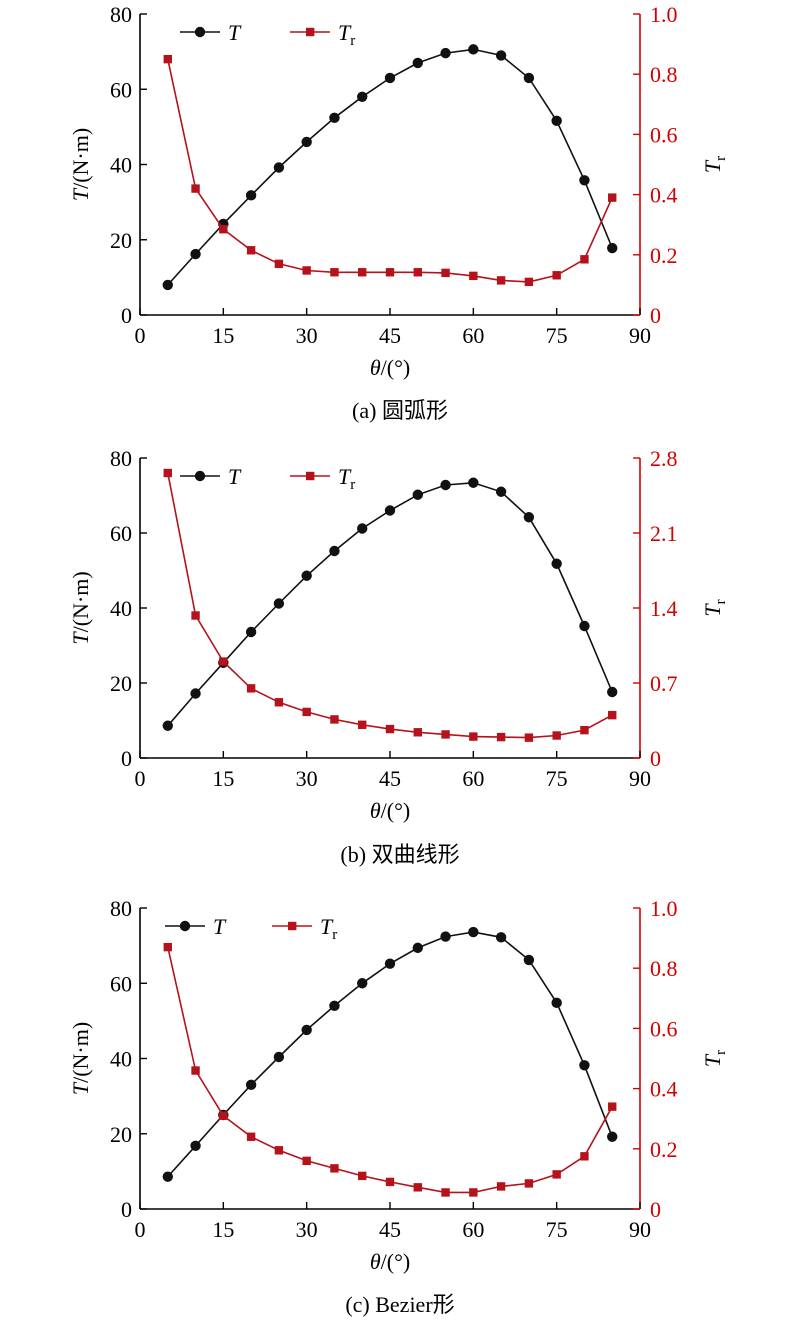 This screenshot has width=800, height=1329. Describe the element at coordinates (655, 315) in the screenshot. I see `y2-tick-label: 0` at that location.